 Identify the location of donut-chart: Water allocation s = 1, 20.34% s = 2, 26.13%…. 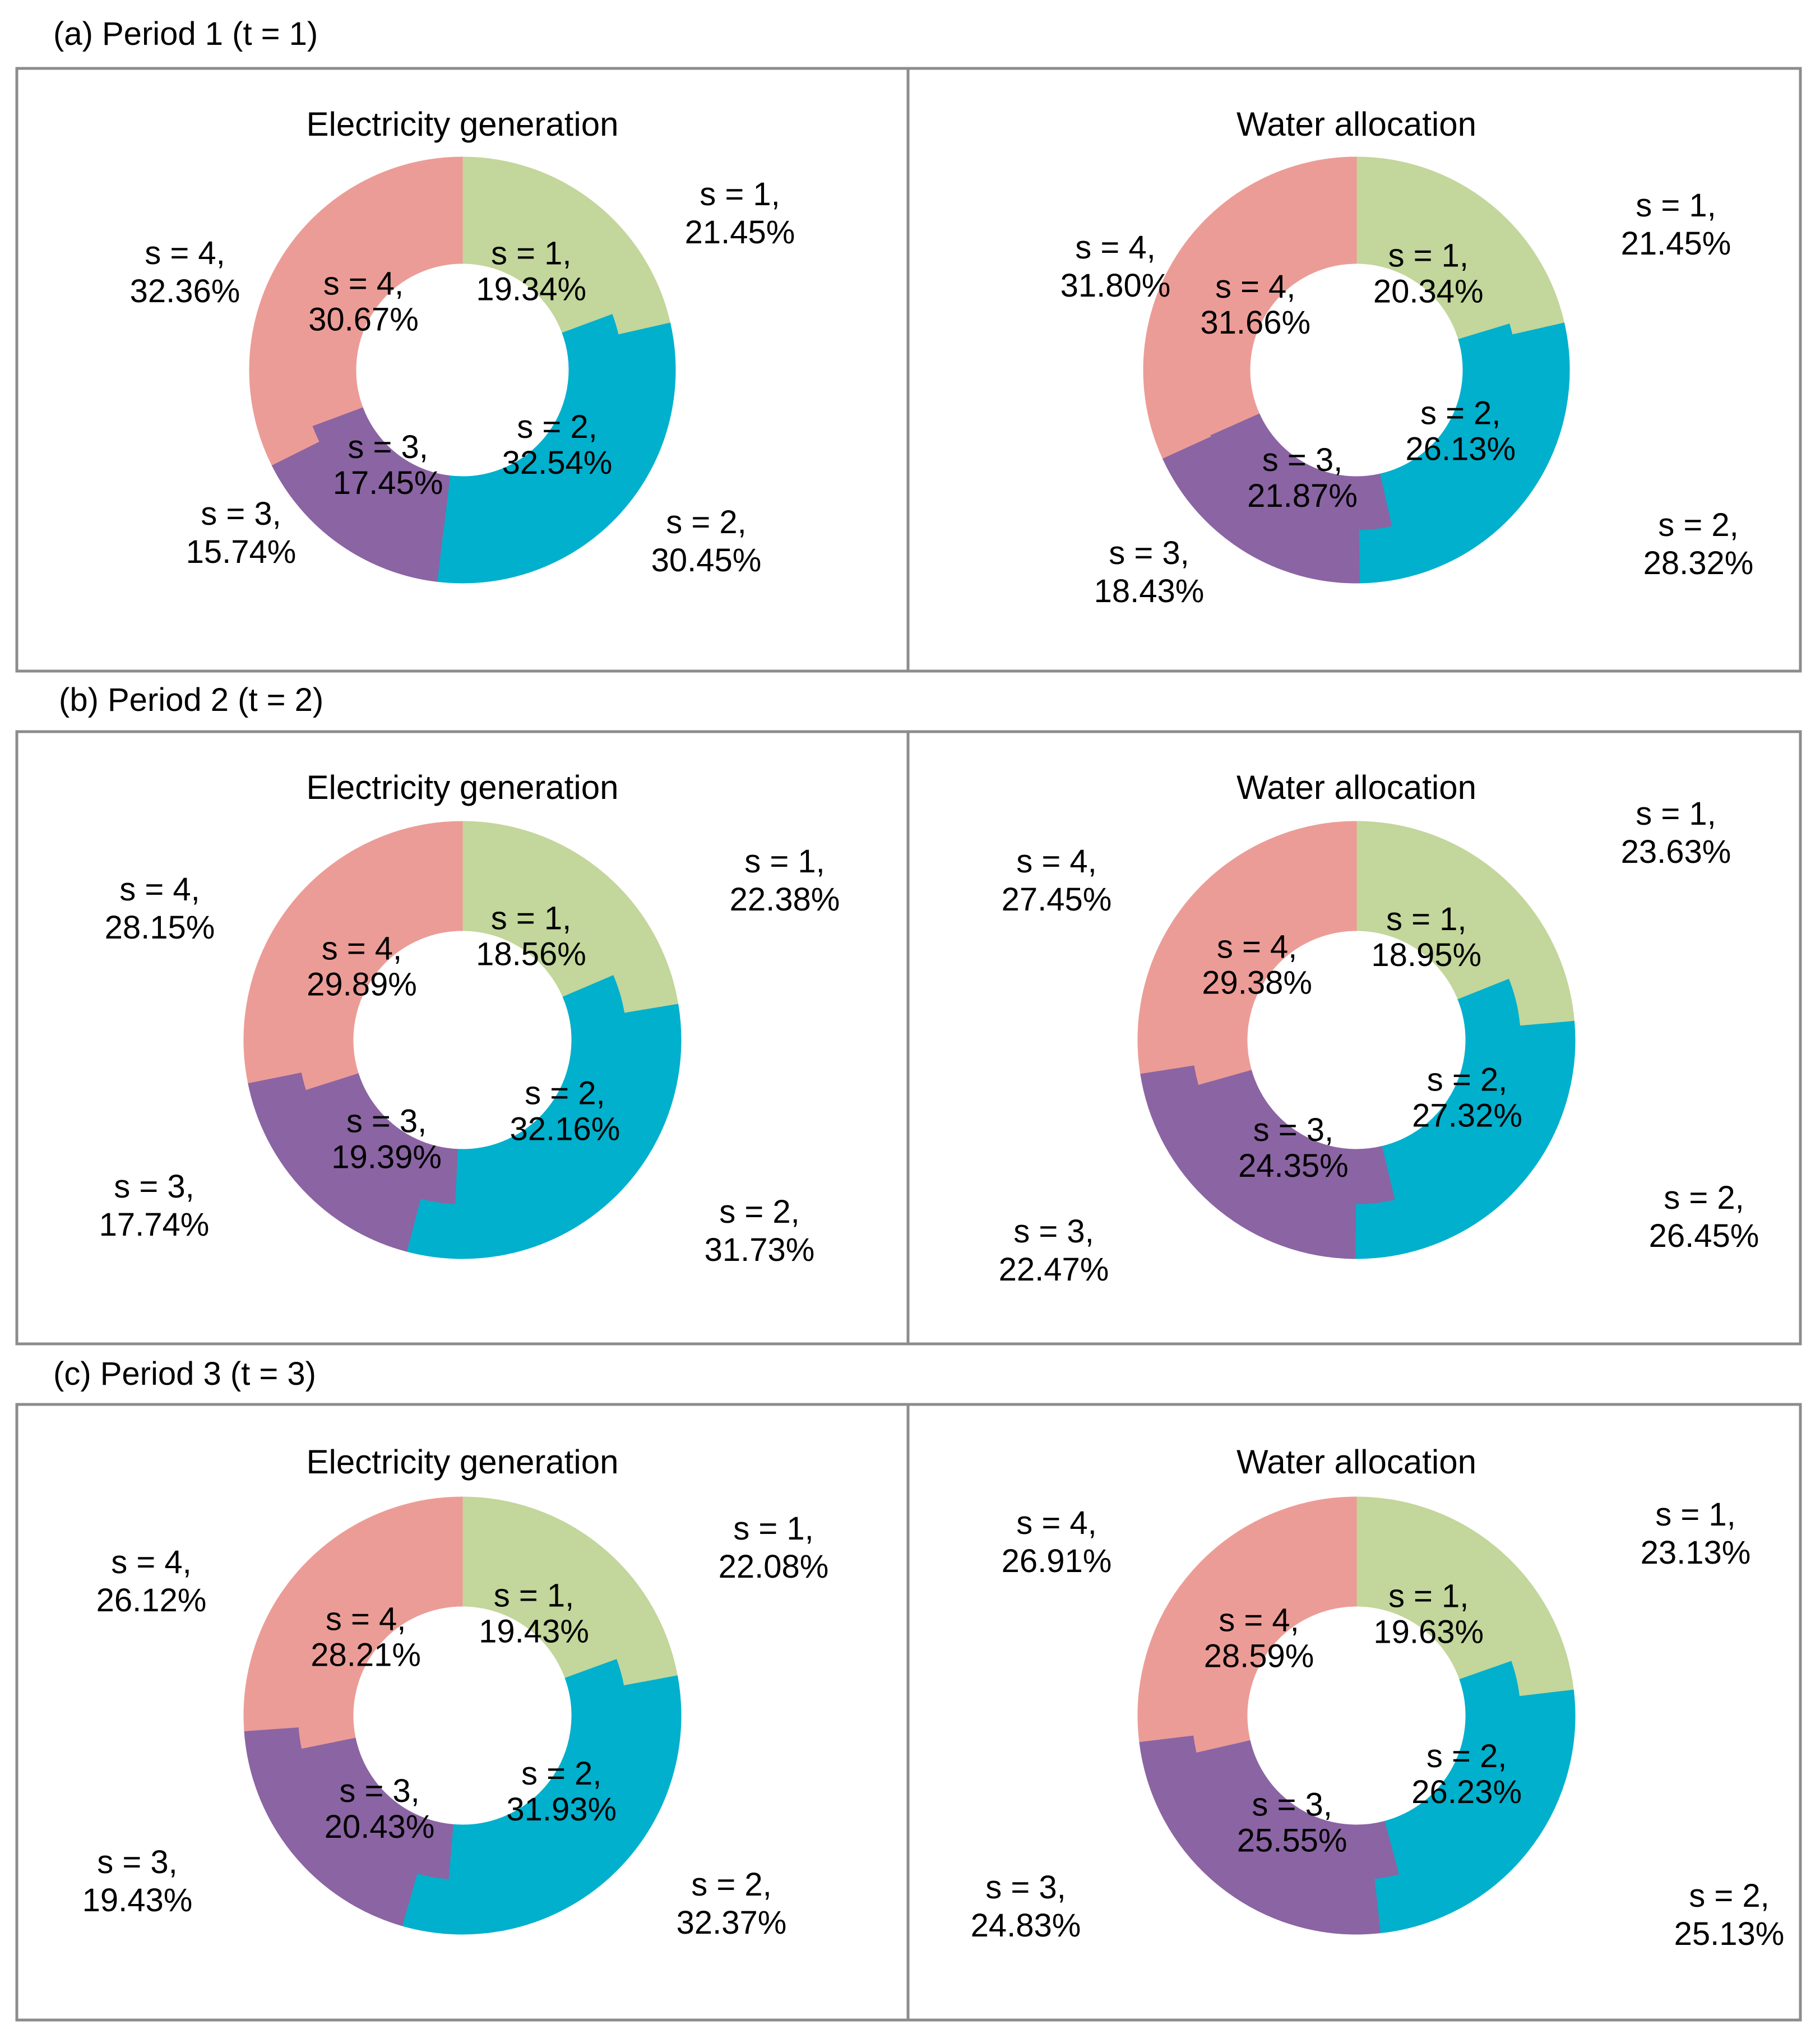
(1407, 357).